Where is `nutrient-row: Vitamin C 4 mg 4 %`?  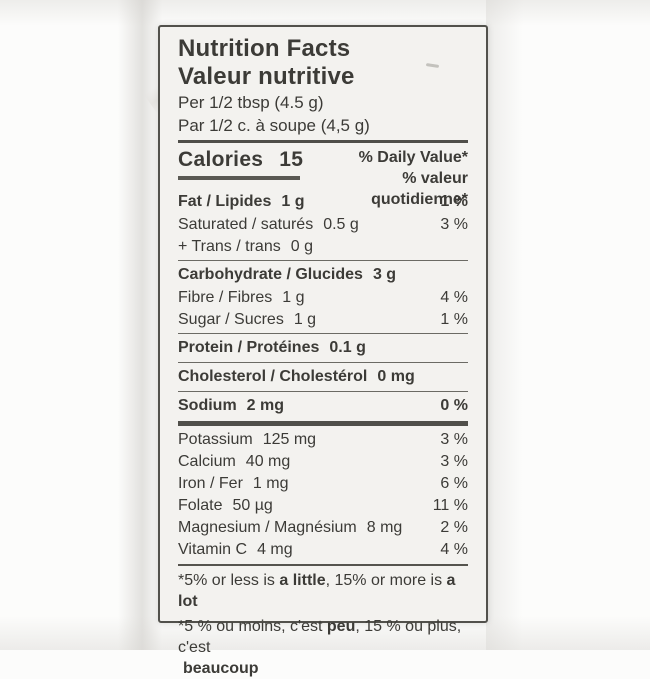 nutrient-row: Vitamin C 4 mg 4 % is located at coordinates (323, 550).